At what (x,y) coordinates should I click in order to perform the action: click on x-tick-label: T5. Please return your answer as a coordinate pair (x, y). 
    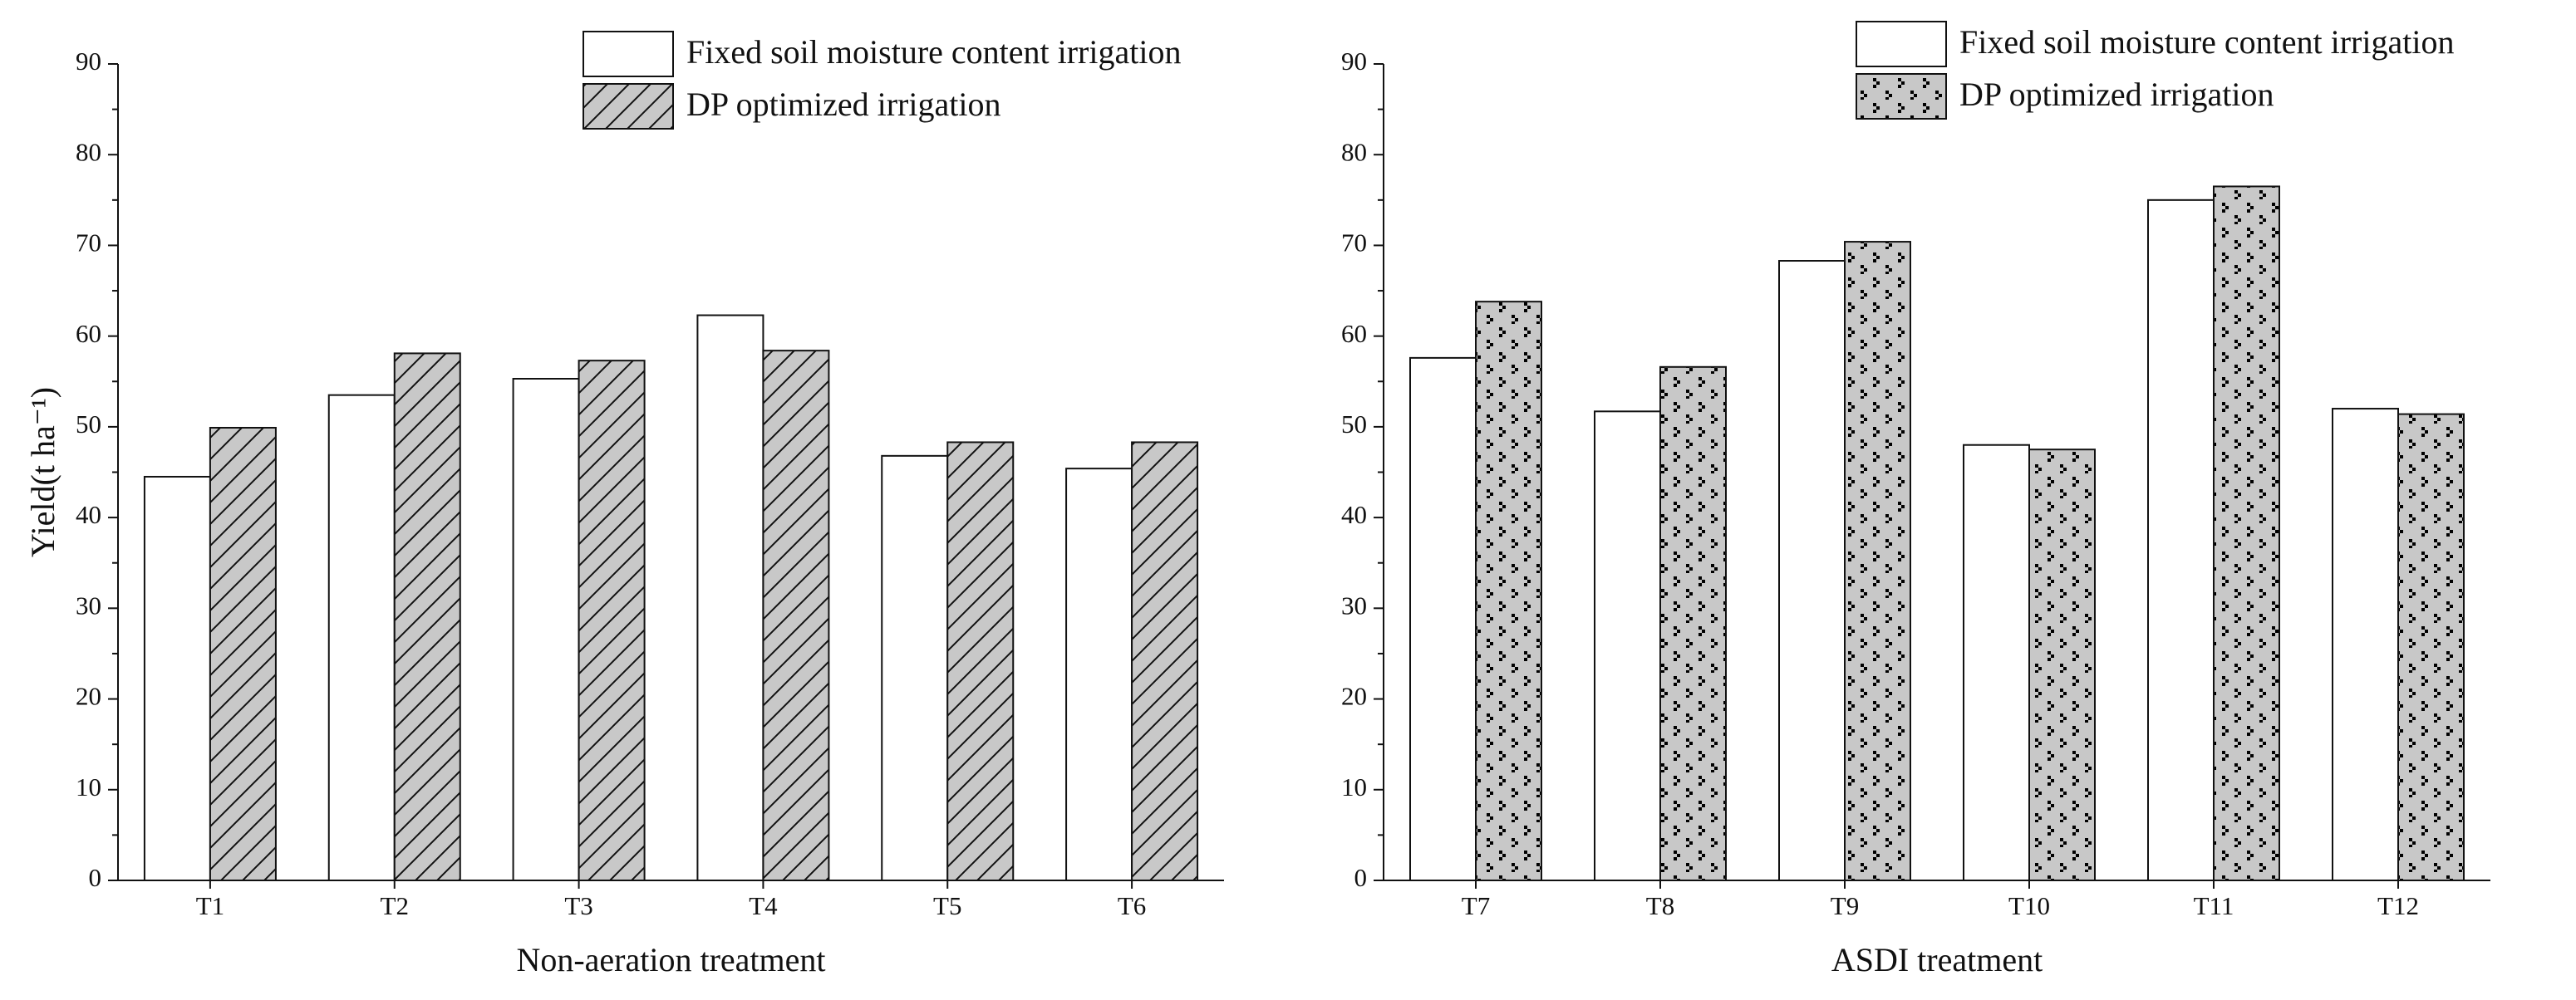
    Looking at the image, I should click on (947, 905).